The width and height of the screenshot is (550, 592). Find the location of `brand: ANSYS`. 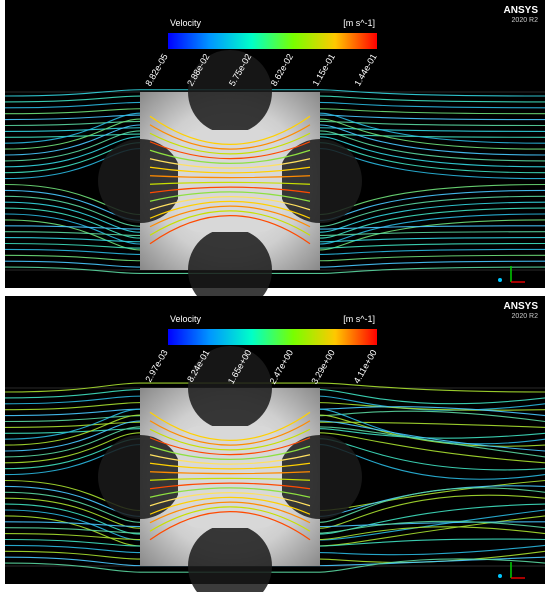

brand: ANSYS is located at coordinates (521, 10).